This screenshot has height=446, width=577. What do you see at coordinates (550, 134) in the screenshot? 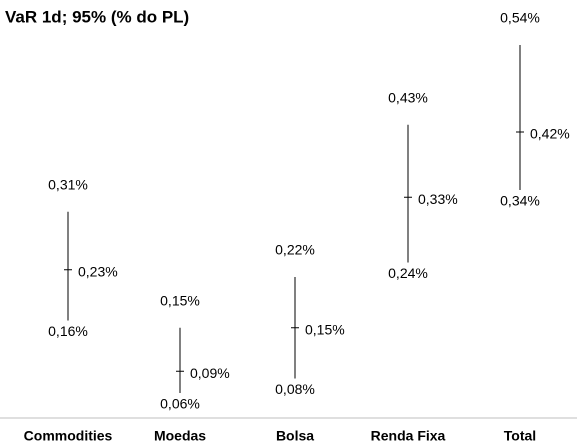
I see `mid-label: 0,42%` at bounding box center [550, 134].